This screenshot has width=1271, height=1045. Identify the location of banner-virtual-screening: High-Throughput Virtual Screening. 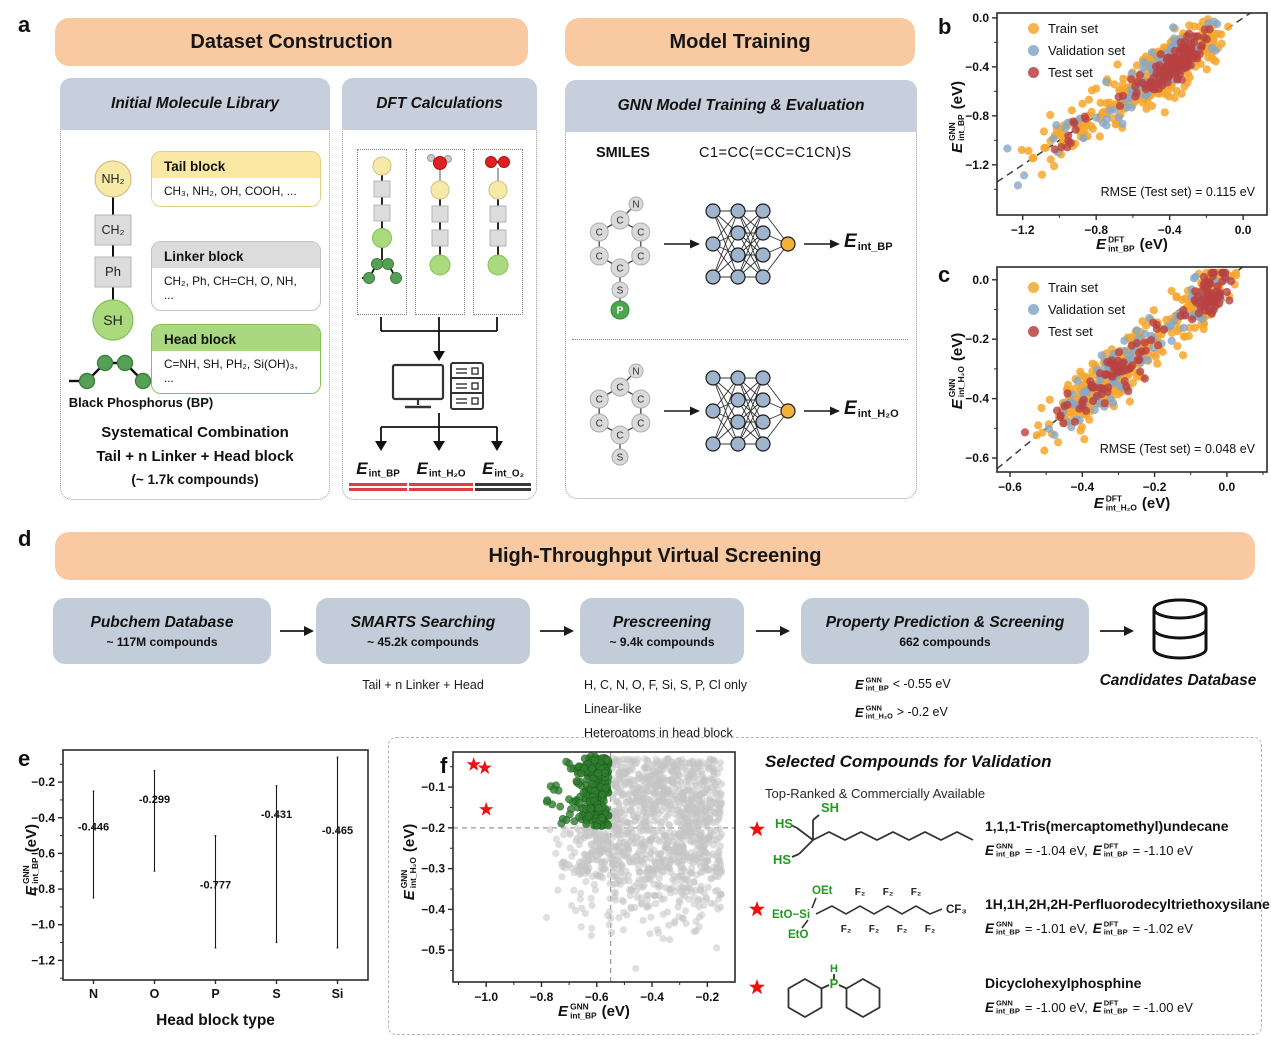
(655, 556).